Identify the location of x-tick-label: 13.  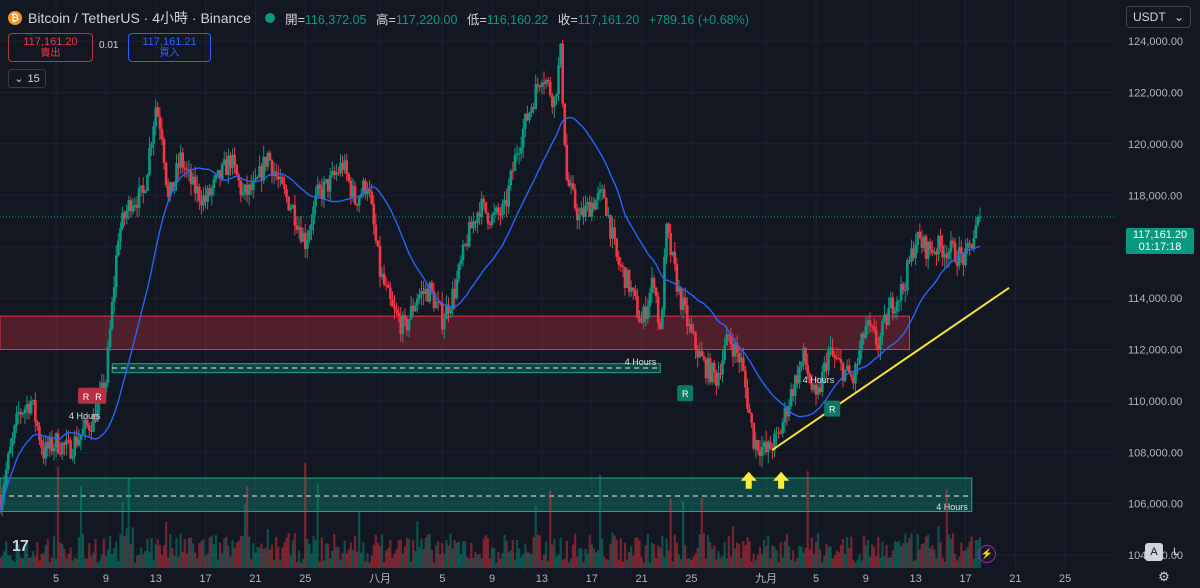
(156, 579).